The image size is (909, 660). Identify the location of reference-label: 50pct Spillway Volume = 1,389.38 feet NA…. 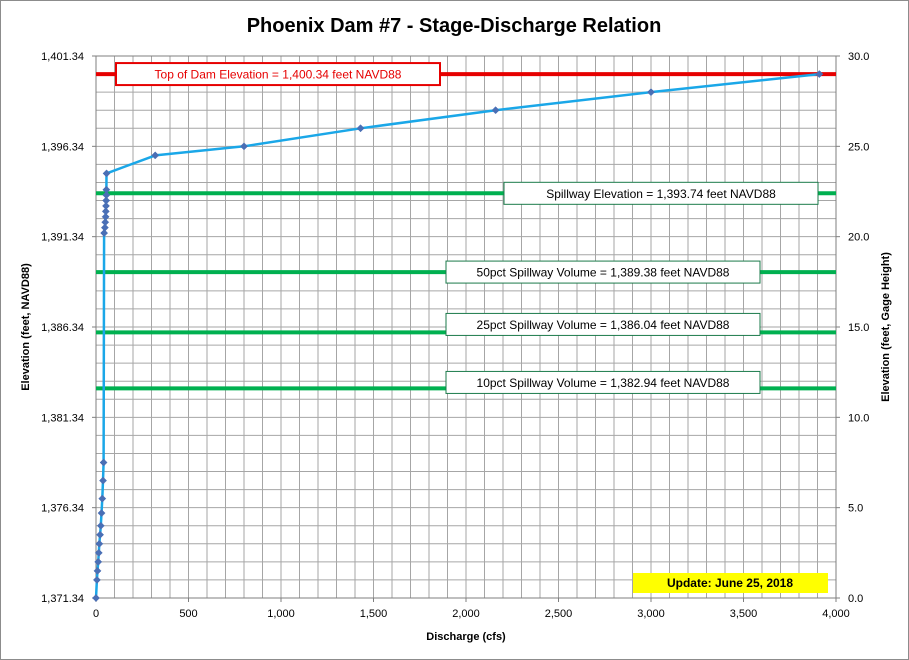
(603, 272).